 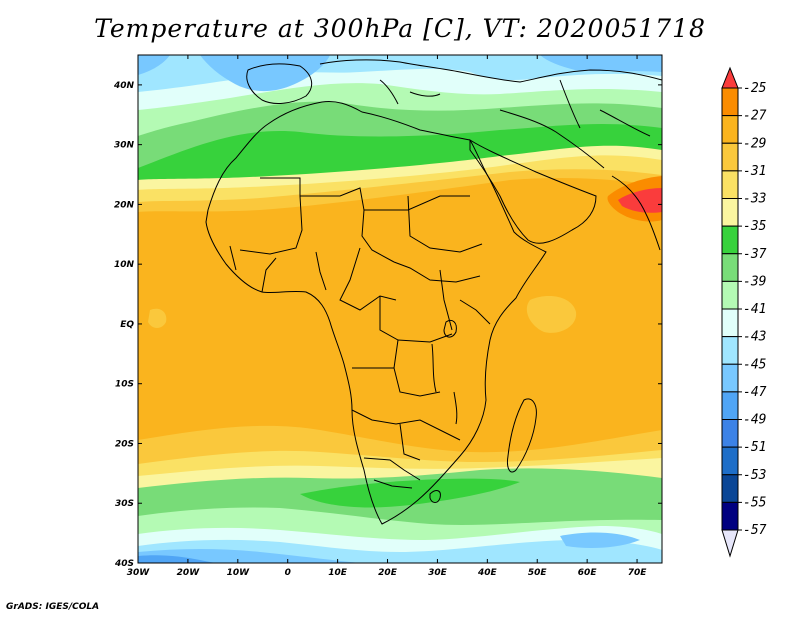 What do you see at coordinates (538, 573) in the screenshot?
I see `x-tick-label: 50E` at bounding box center [538, 573].